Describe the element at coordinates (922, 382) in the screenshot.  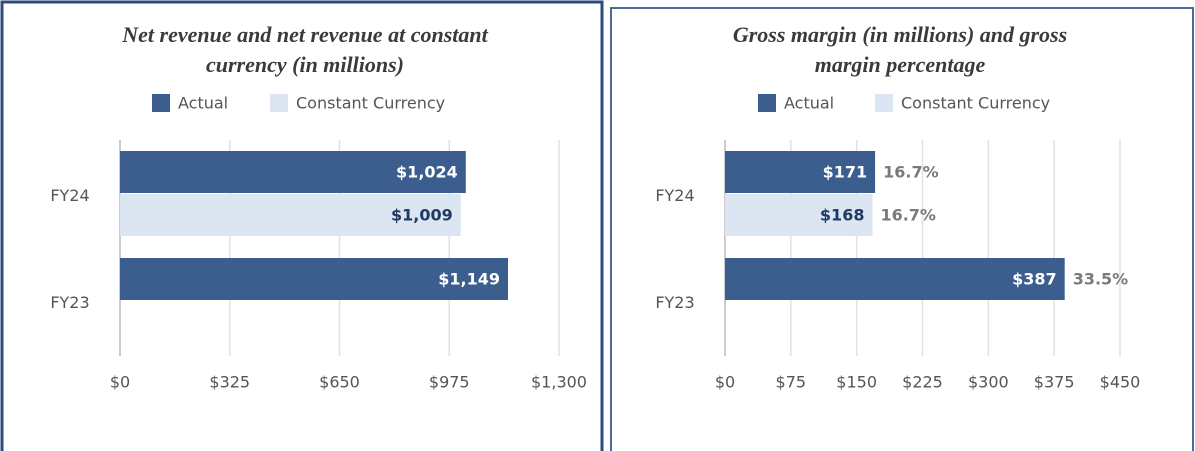
I see `x-tick-label: $225` at that location.